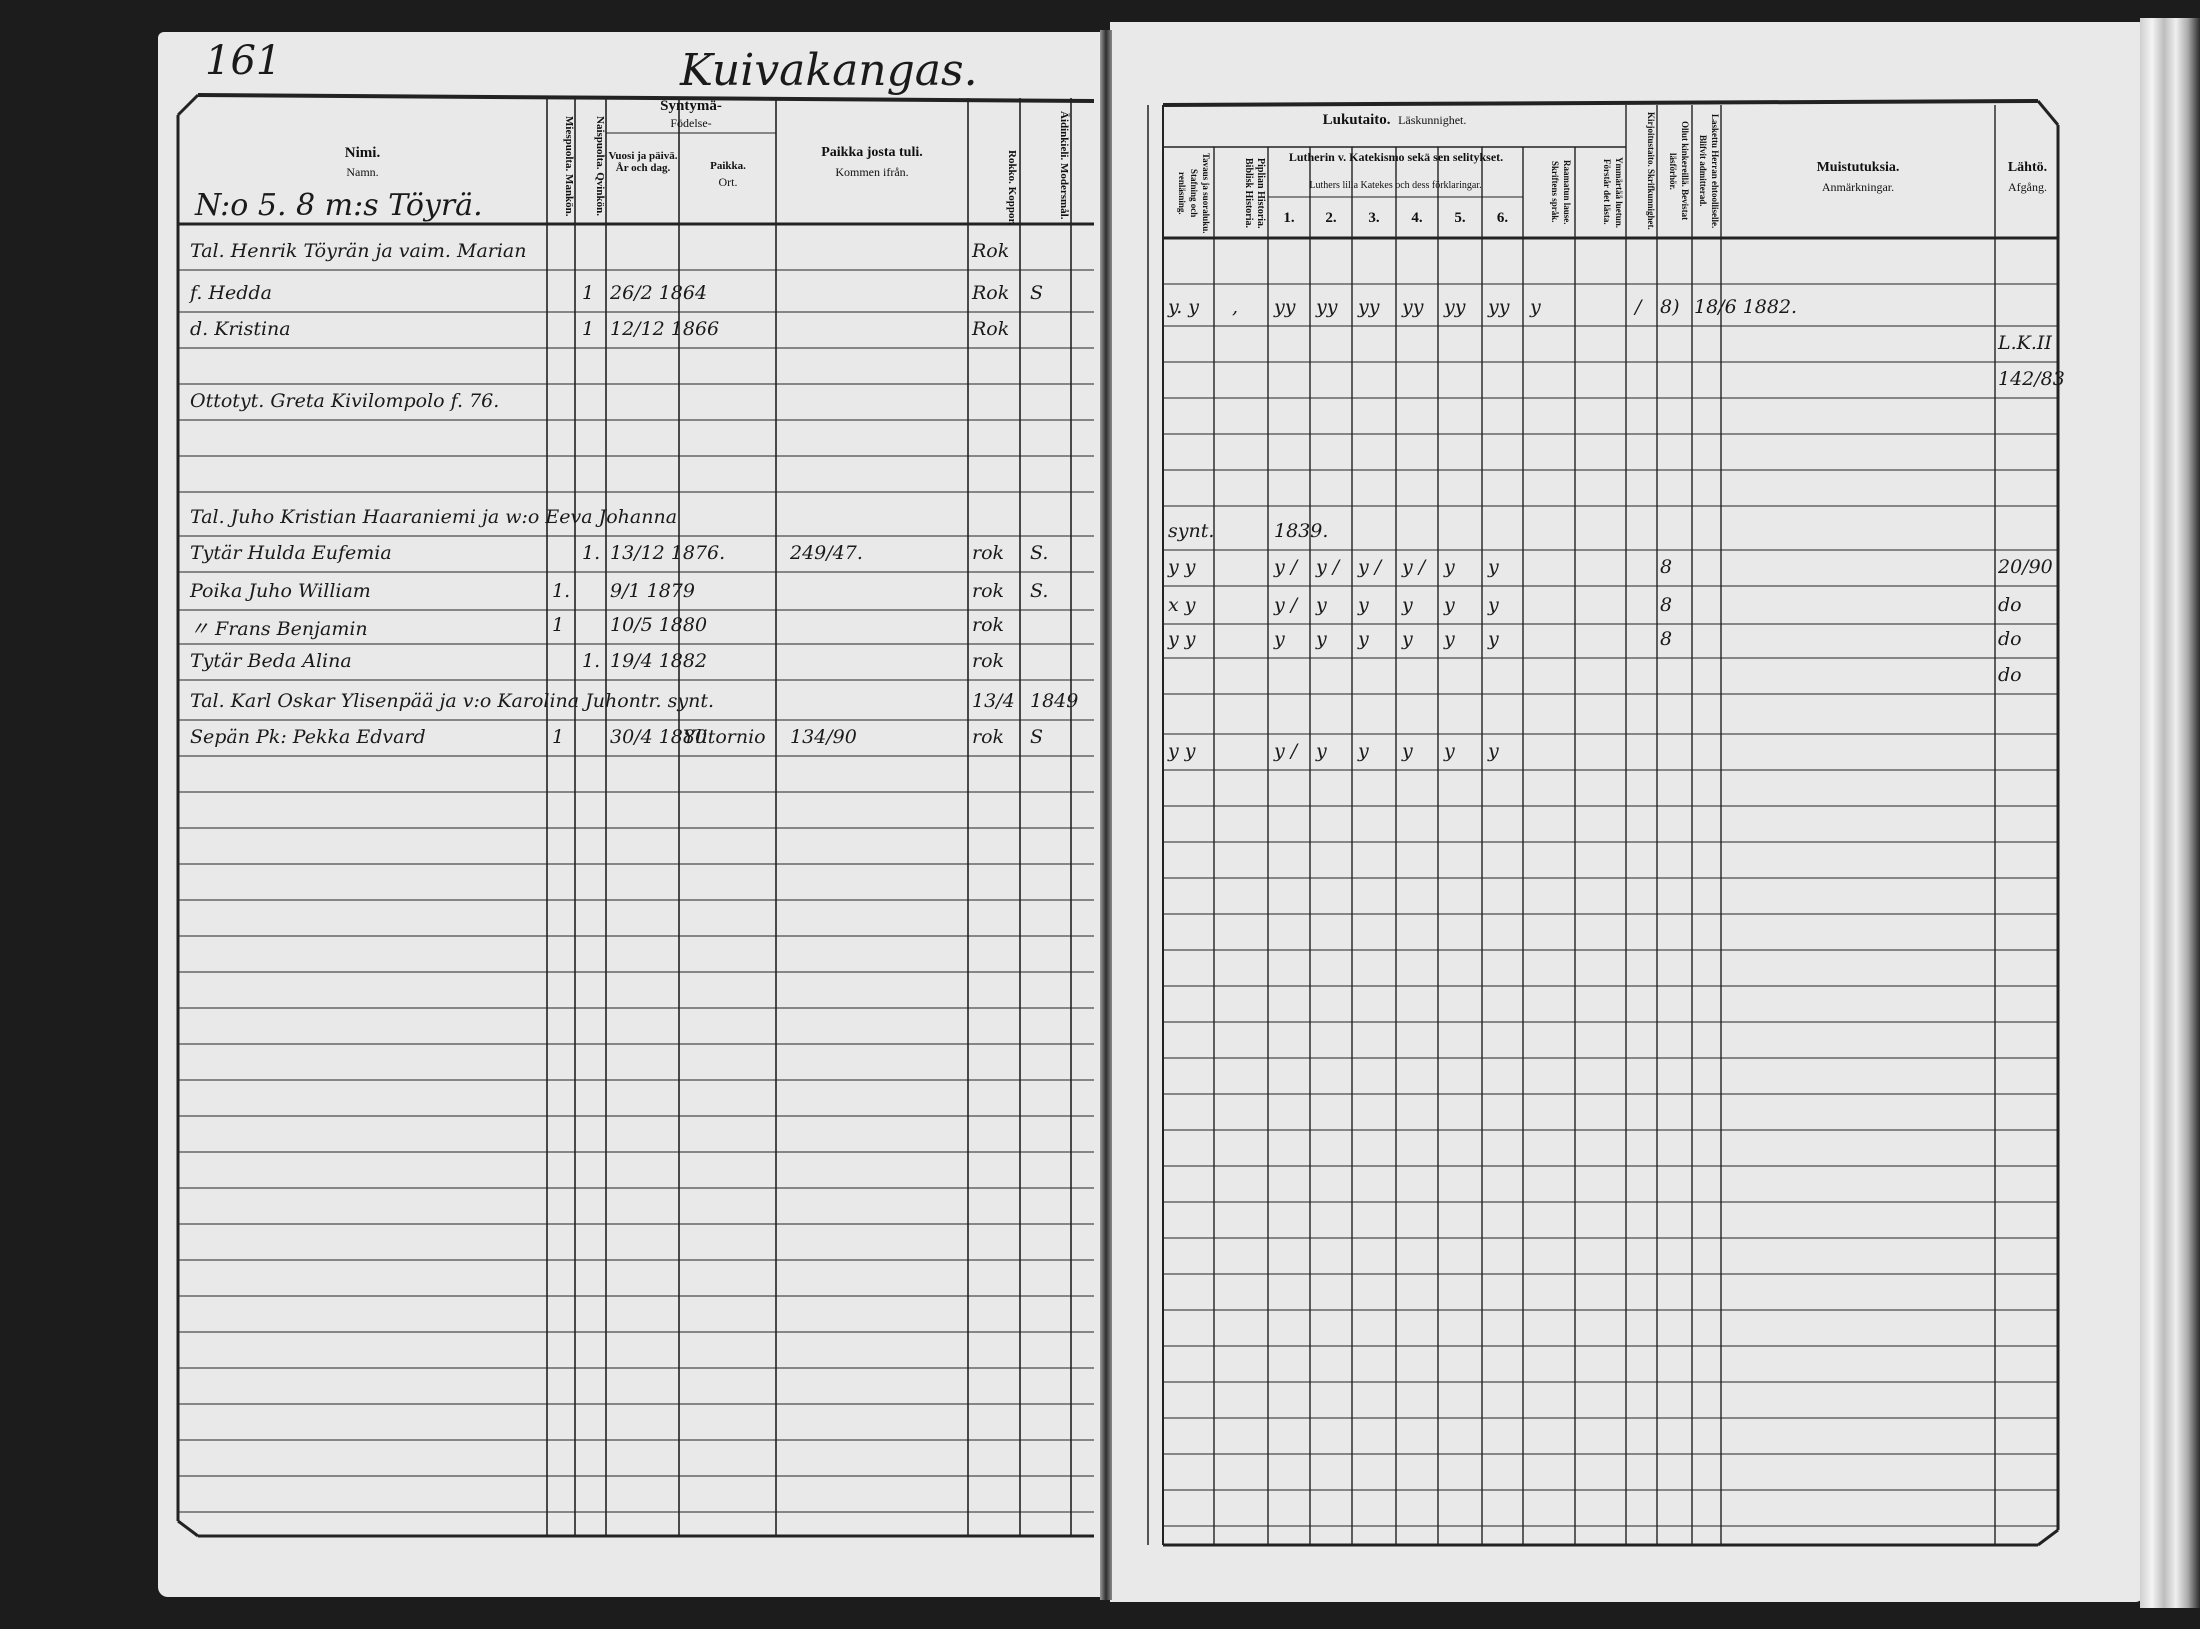  I want to click on entry-hearings: 8, so click(1666, 639).